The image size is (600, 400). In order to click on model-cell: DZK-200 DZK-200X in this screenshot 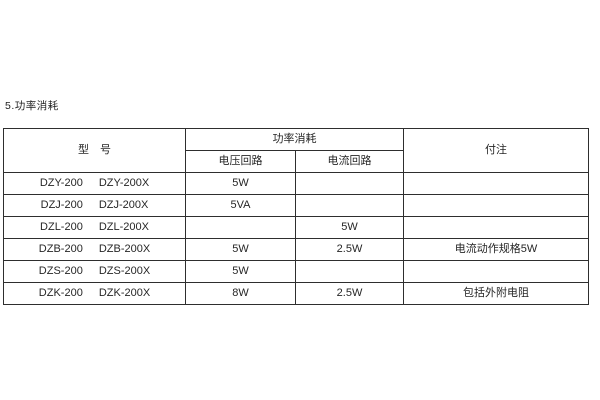, I will do `click(94, 293)`.